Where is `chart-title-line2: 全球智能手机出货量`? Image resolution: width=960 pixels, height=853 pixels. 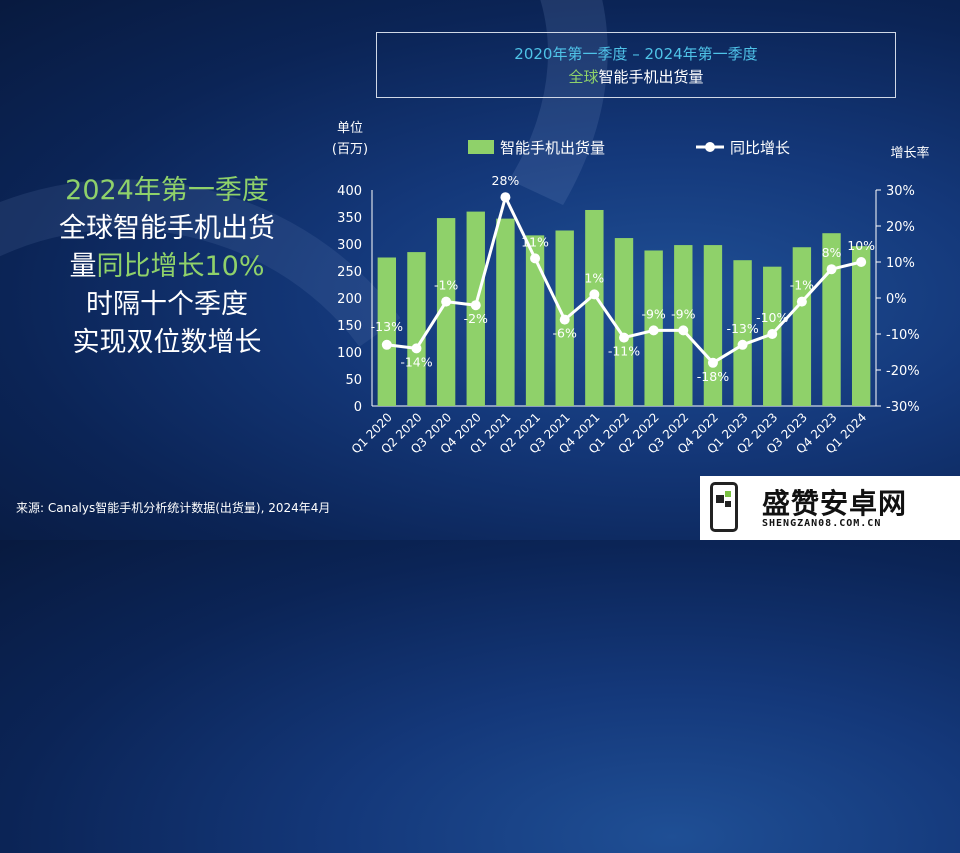 chart-title-line2: 全球智能手机出货量 is located at coordinates (636, 76).